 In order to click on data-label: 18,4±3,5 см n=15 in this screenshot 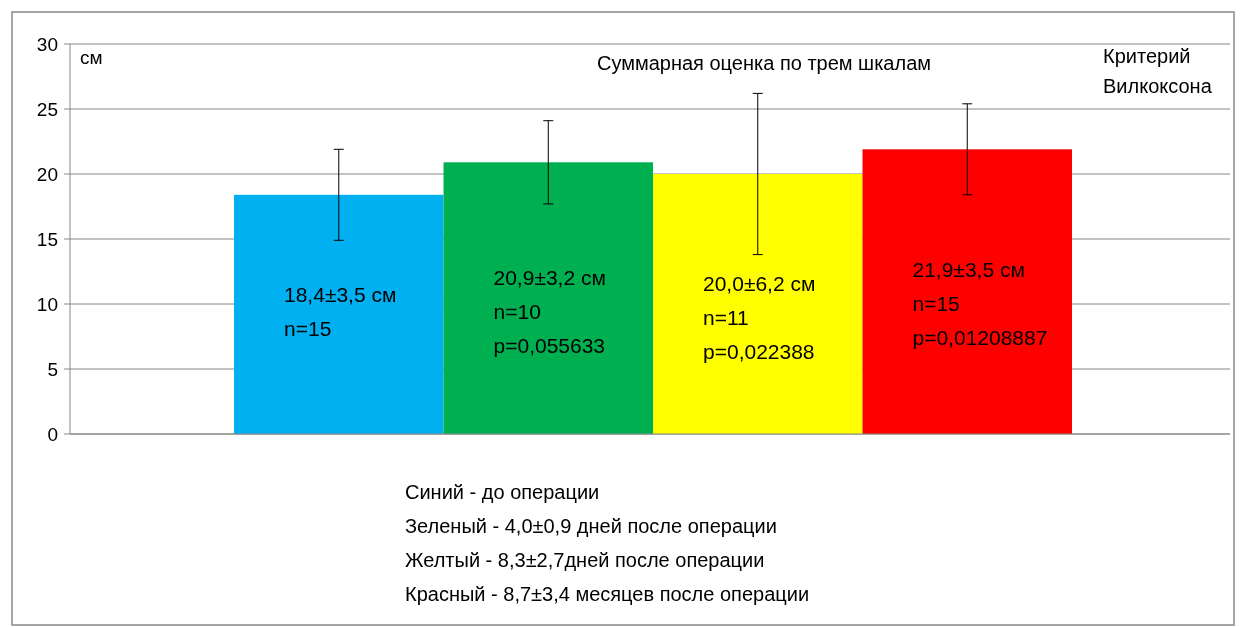, I will do `click(340, 312)`.